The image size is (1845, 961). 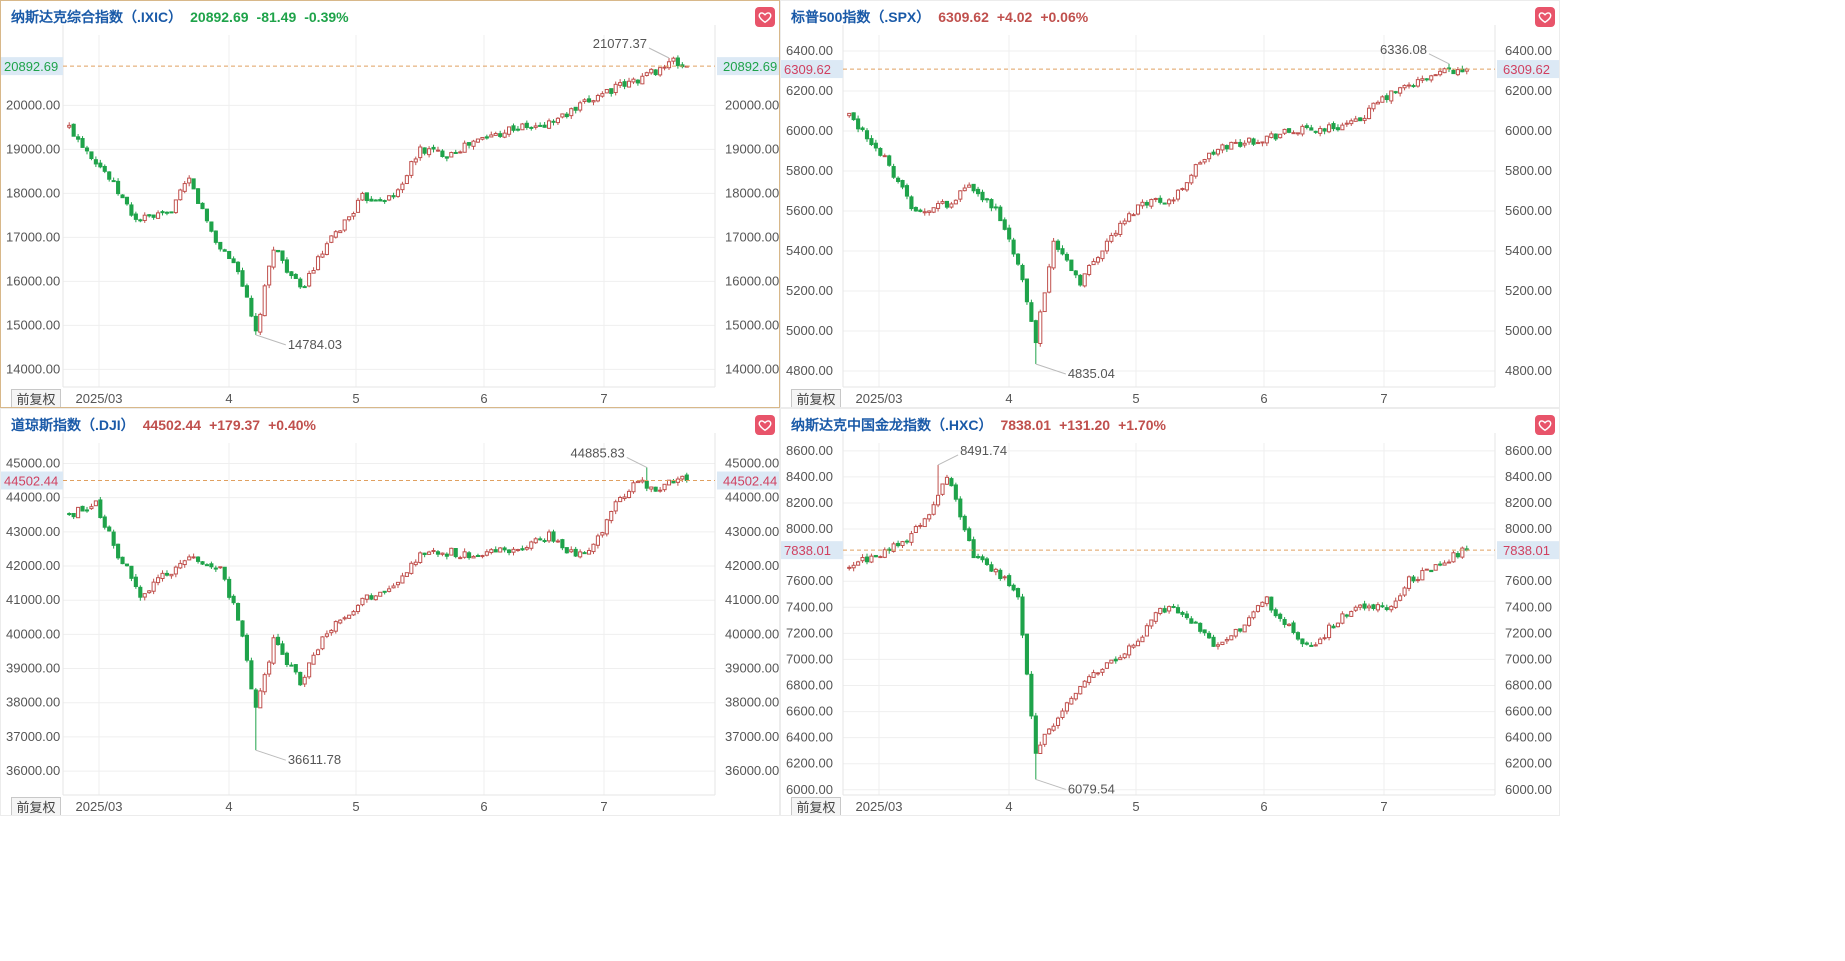 I want to click on y-tick-label-left: 4800.00, so click(x=809, y=370).